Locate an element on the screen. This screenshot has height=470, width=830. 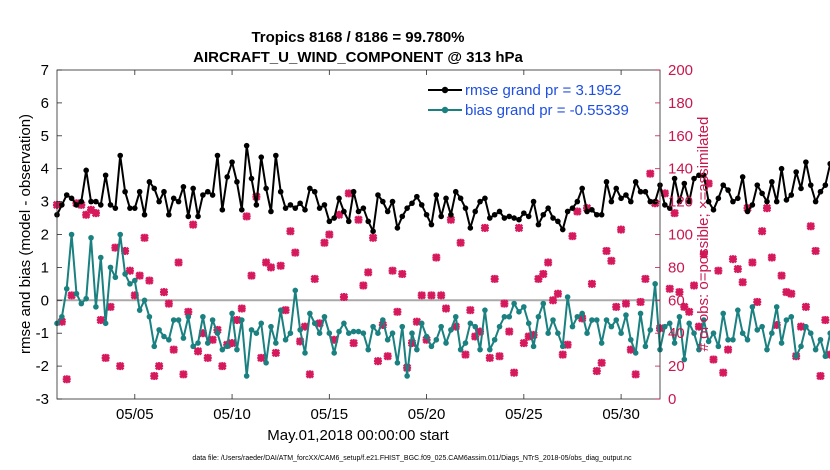
y-tick-label: 4 is located at coordinates (45, 169).